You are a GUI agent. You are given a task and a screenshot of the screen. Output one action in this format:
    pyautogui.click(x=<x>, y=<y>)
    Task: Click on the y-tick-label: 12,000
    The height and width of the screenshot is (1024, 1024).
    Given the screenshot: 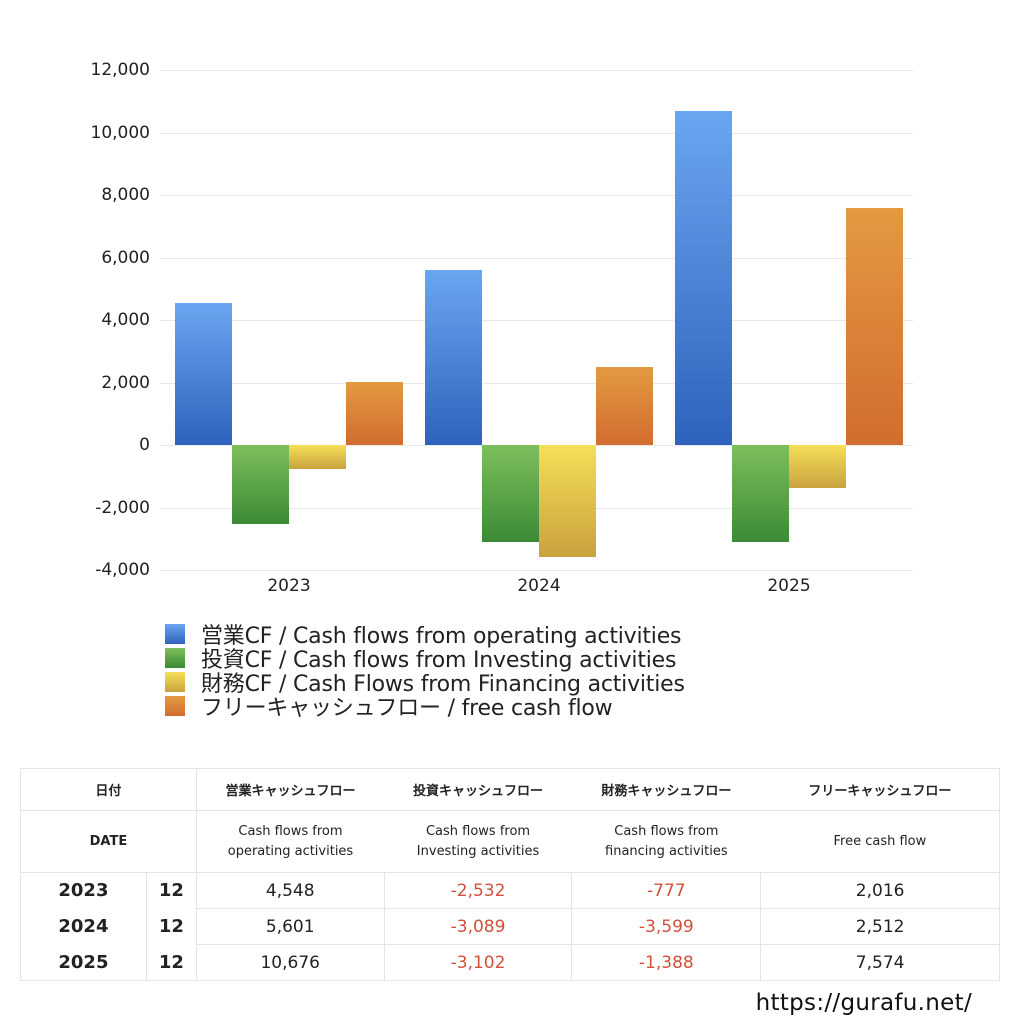 What is the action you would take?
    pyautogui.click(x=120, y=70)
    